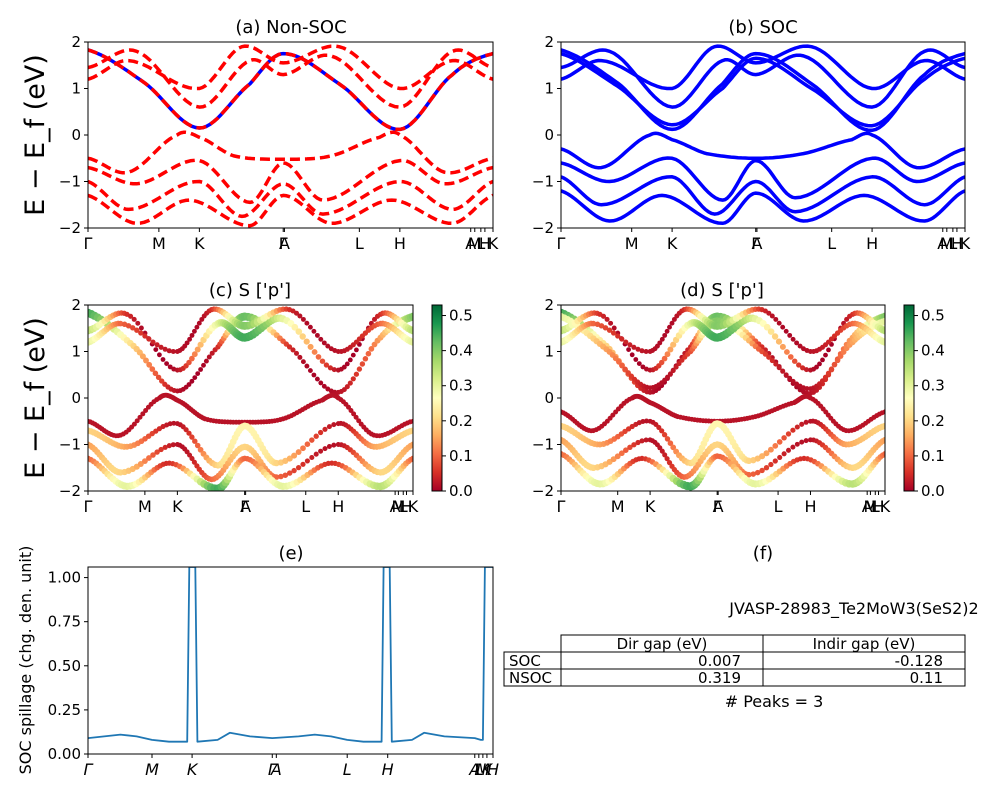 This screenshot has height=800, width=1000. I want to click on y-tick-label: 0, so click(549, 398).